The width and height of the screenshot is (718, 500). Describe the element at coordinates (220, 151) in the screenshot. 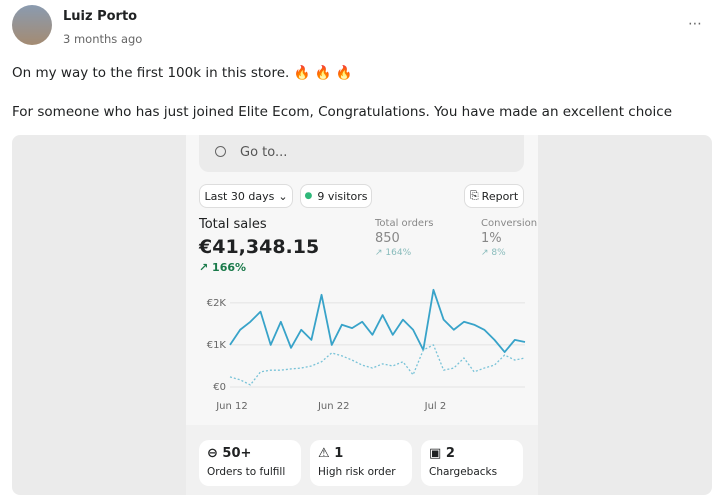

I see `search-icon` at that location.